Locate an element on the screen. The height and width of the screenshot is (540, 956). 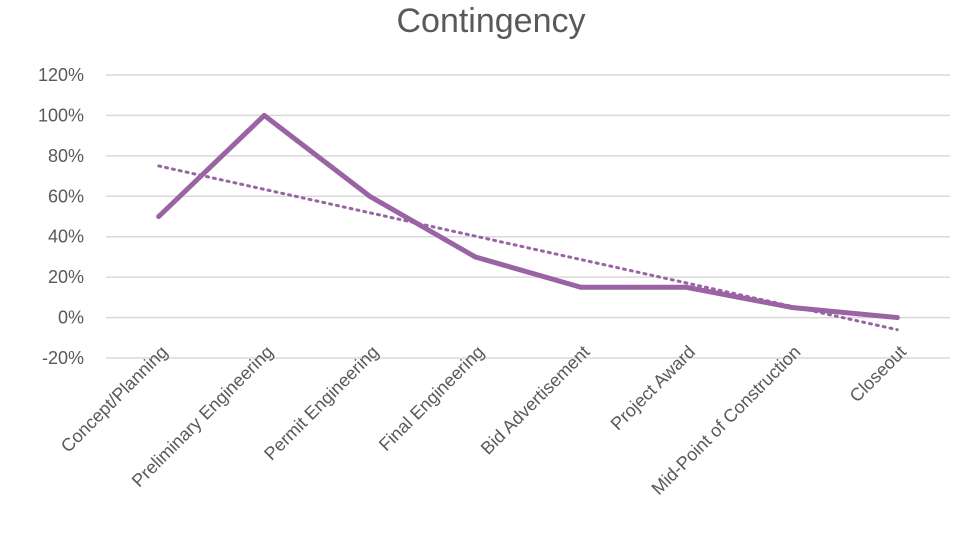
y-tick-label: 80% is located at coordinates (66, 156).